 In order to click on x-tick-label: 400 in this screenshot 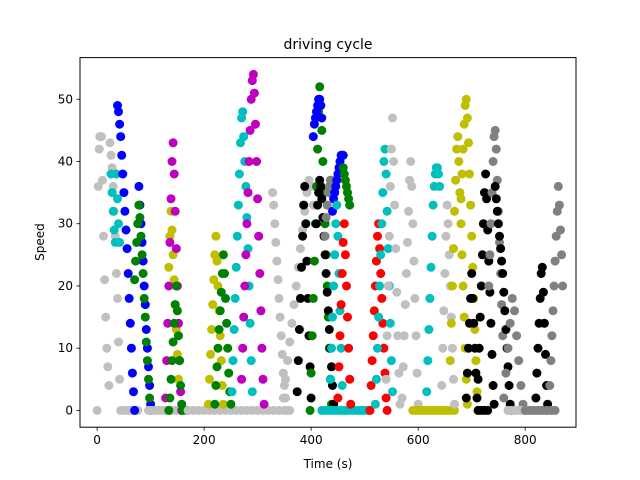, I will do `click(311, 440)`.